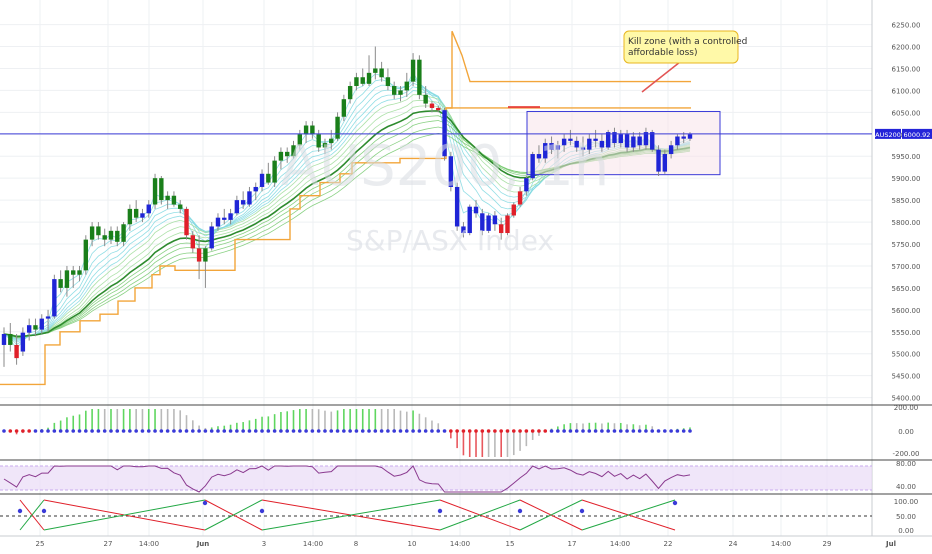 The width and height of the screenshot is (932, 554). I want to click on time-label: 27, so click(108, 544).